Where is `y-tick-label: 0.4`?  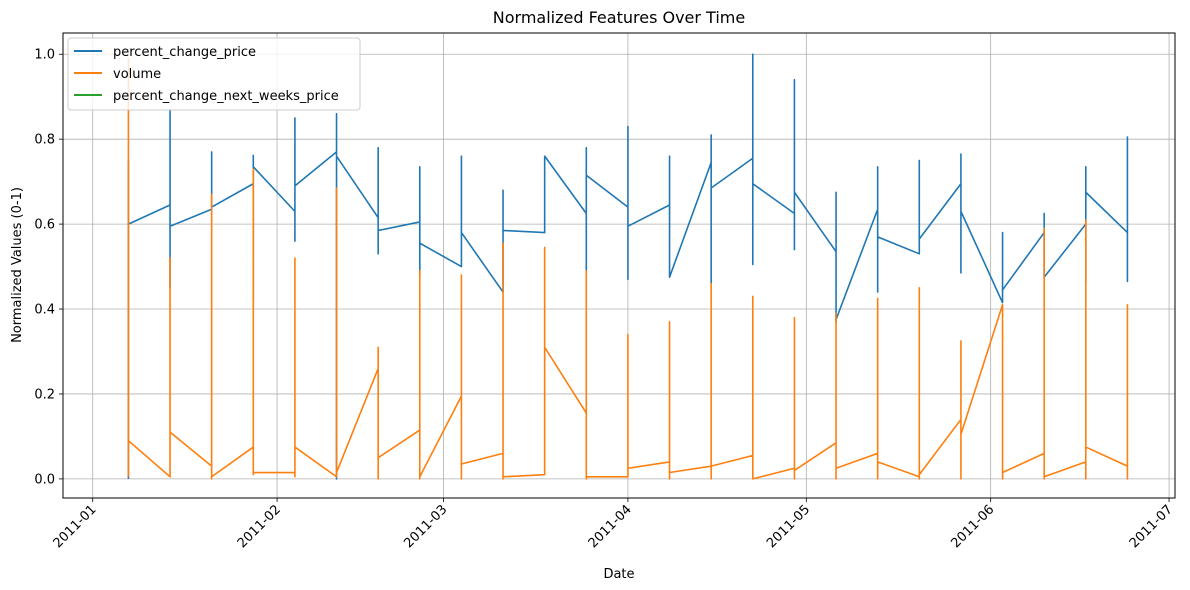
y-tick-label: 0.4 is located at coordinates (44, 310).